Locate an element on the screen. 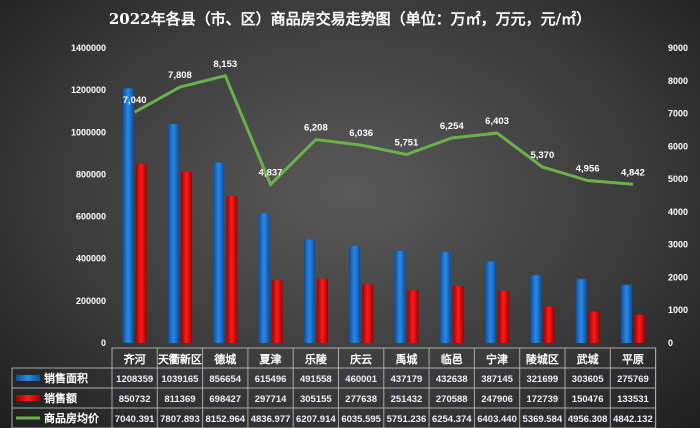 The height and width of the screenshot is (428, 700). category-label: 庆云 is located at coordinates (360, 359).